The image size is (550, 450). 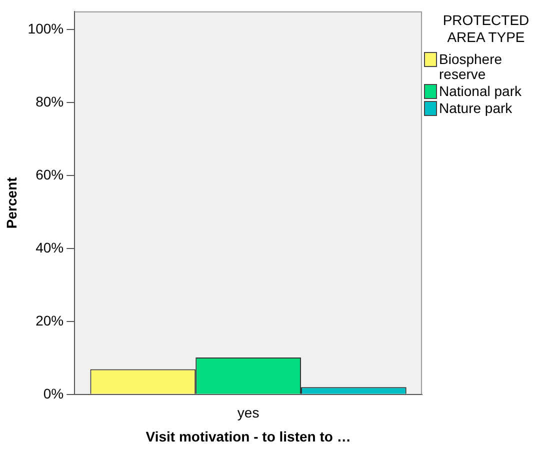 What do you see at coordinates (50, 101) in the screenshot?
I see `y-tick-label: 80%` at bounding box center [50, 101].